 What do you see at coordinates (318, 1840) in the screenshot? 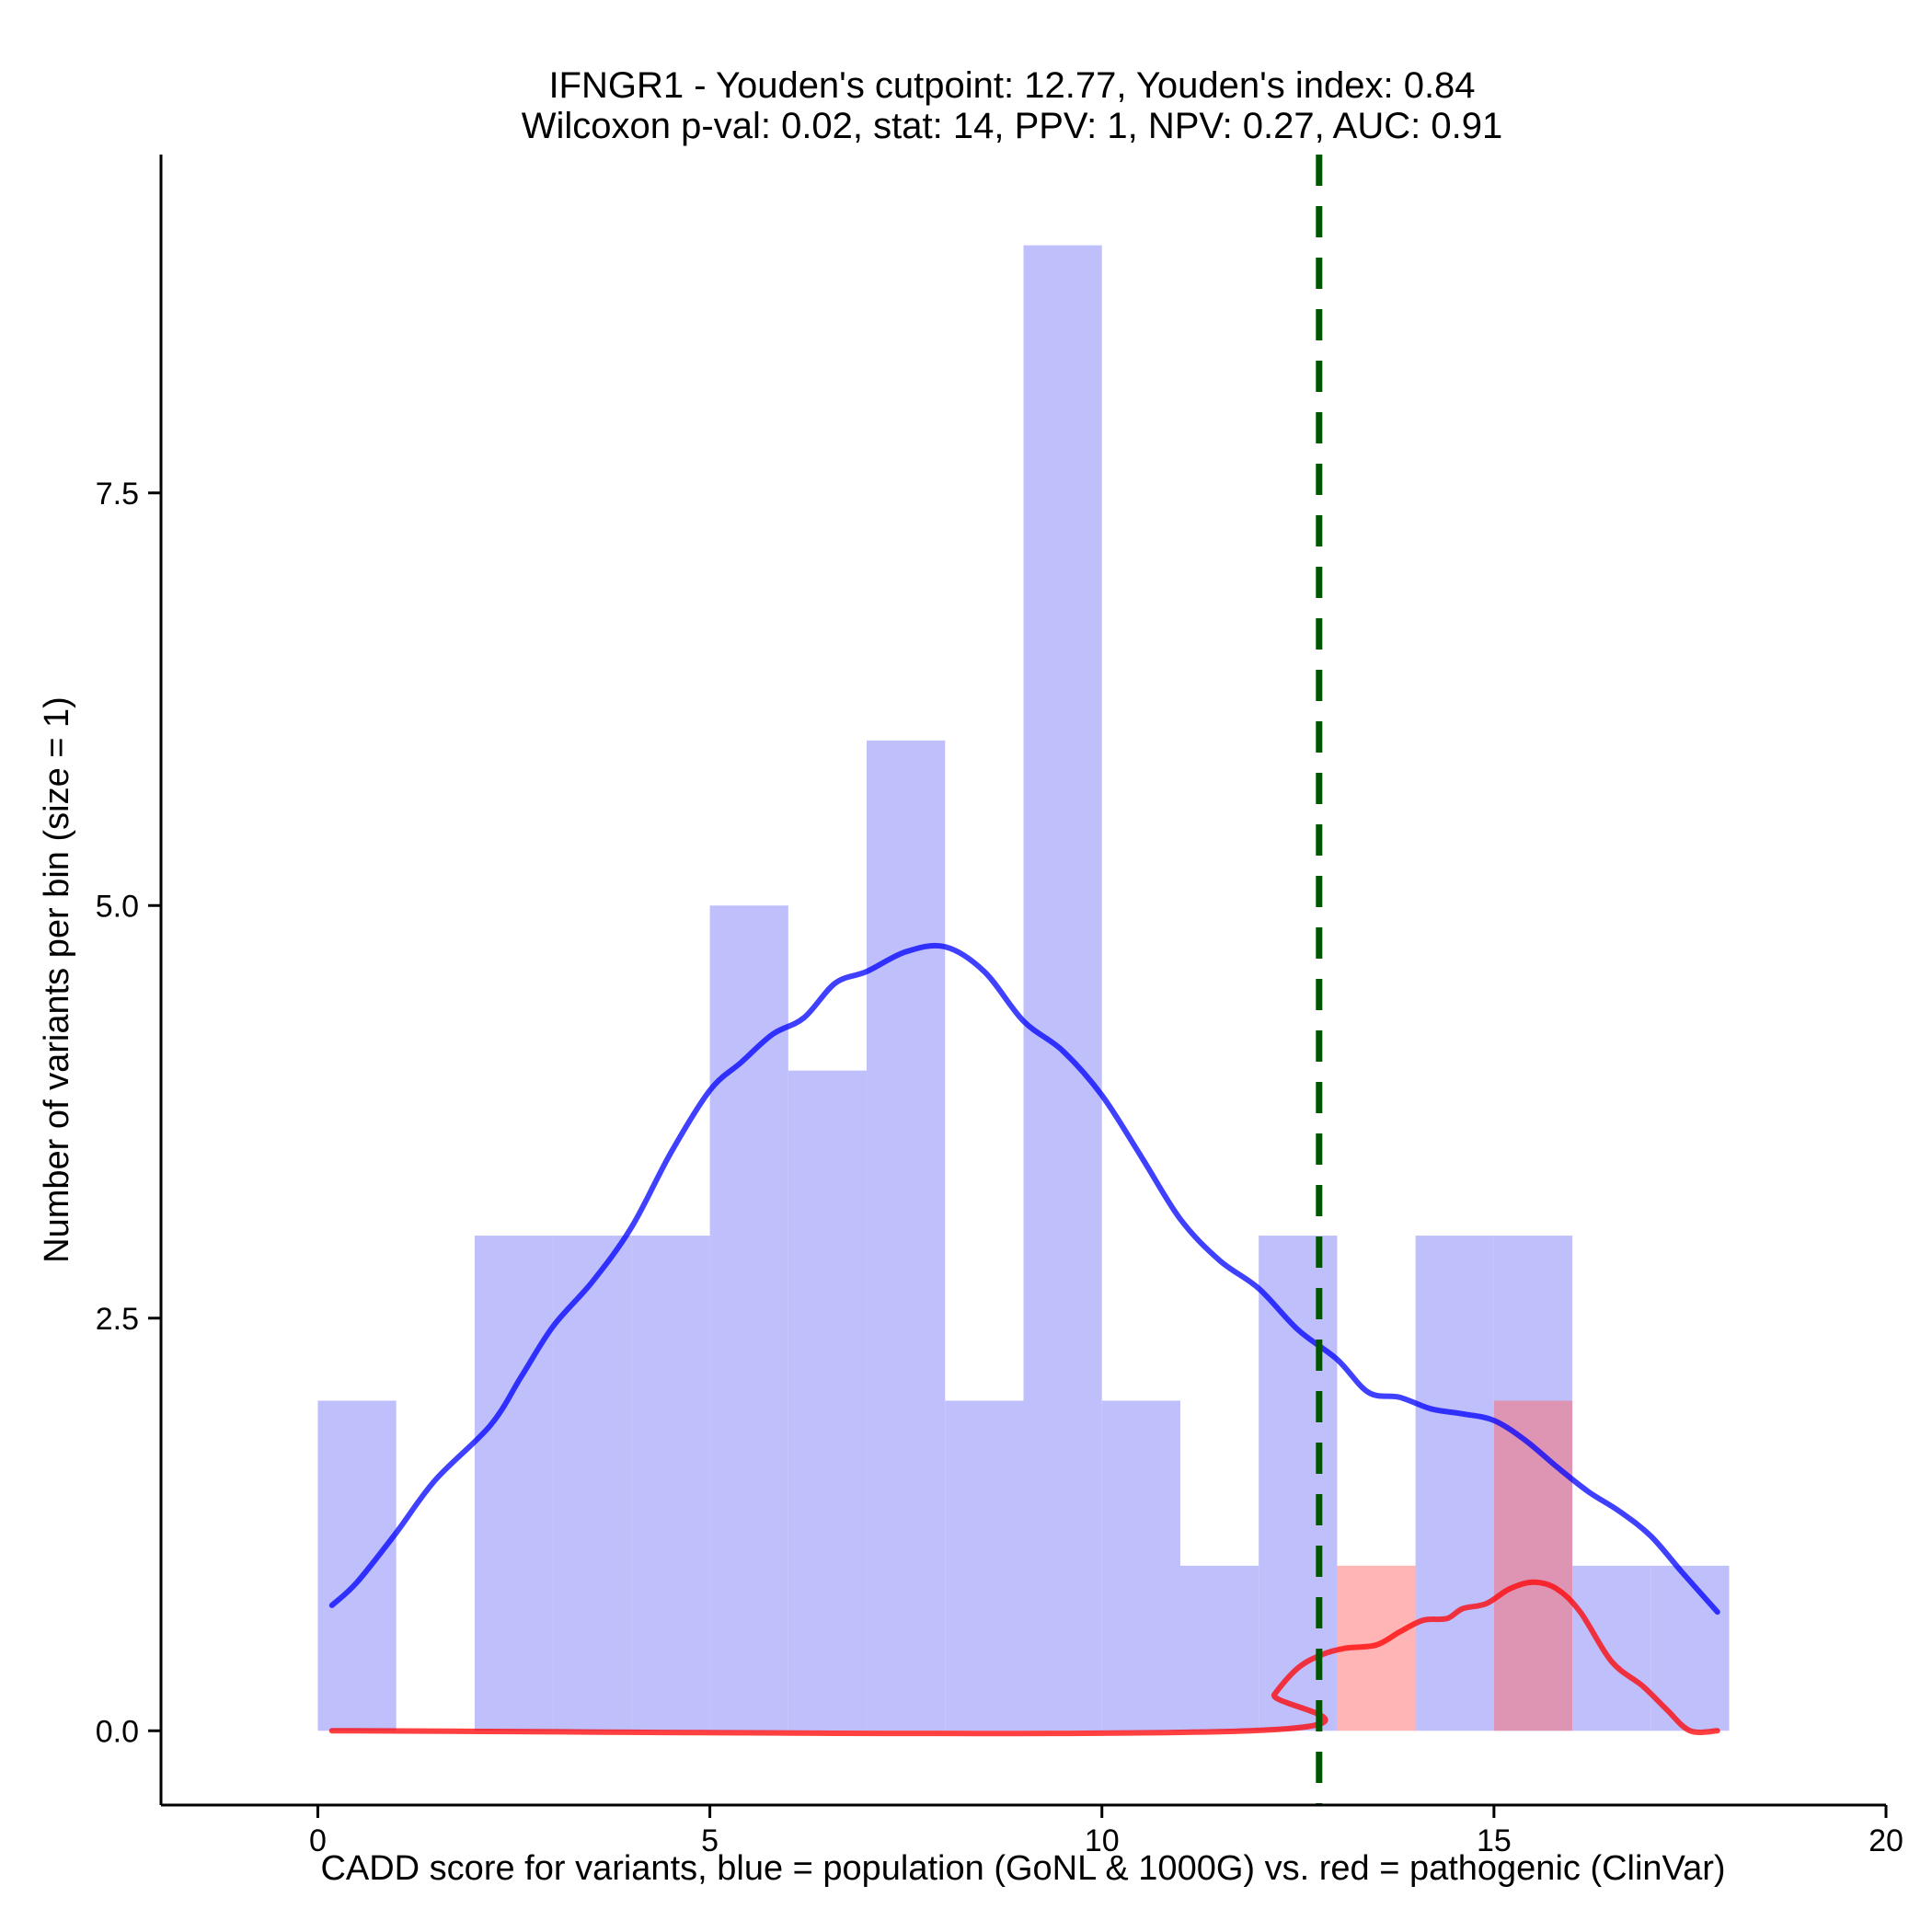
I see `x-tick-label-0: 0` at bounding box center [318, 1840].